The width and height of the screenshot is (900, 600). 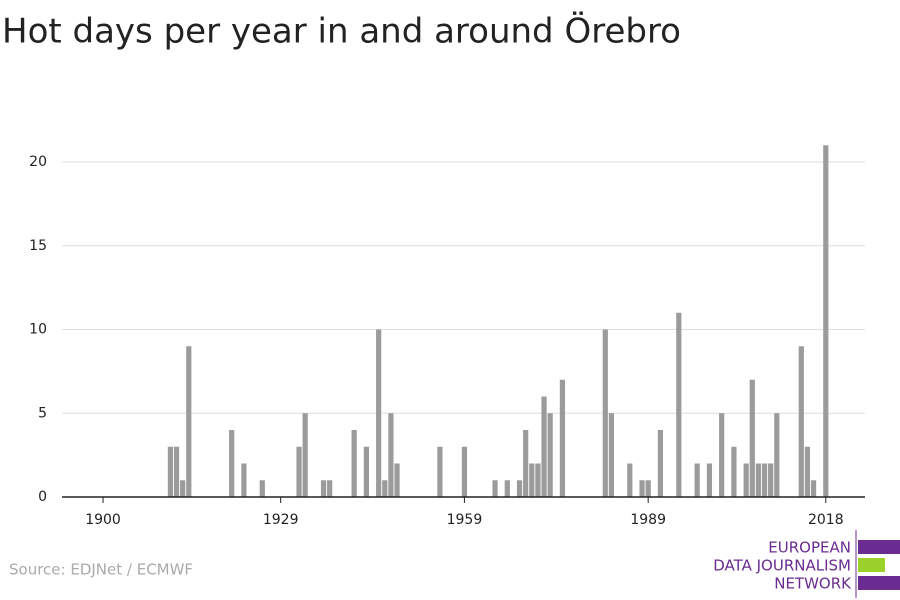 I want to click on logo-text: DATA JOURNALISM, so click(x=782, y=566).